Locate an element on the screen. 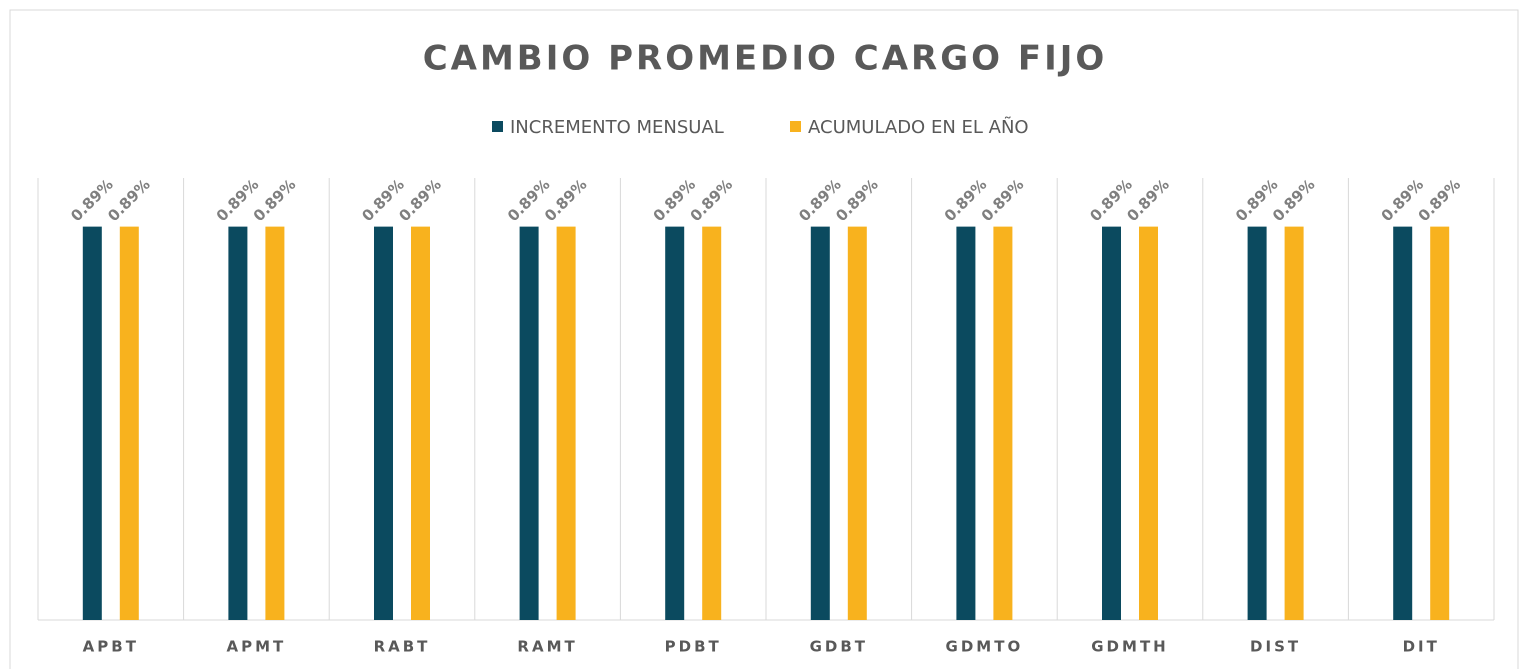 The height and width of the screenshot is (669, 1522). x-tick-label: APMT is located at coordinates (257, 647).